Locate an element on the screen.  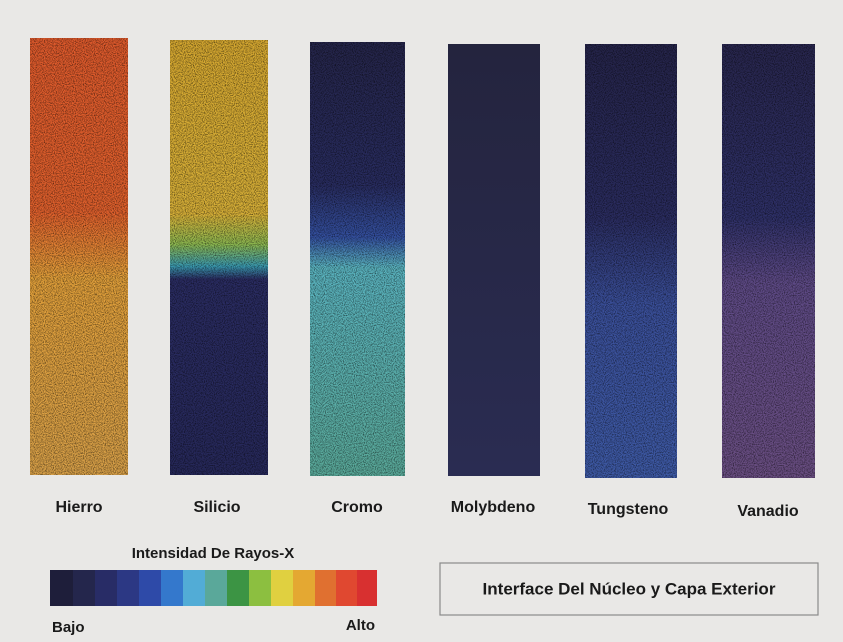
legend-low: Bajo is located at coordinates (68, 627).